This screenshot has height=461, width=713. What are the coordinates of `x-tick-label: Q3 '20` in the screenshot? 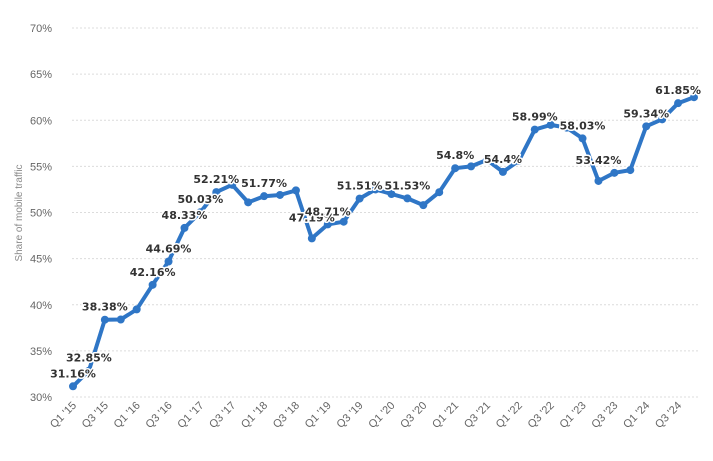 It's located at (413, 415).